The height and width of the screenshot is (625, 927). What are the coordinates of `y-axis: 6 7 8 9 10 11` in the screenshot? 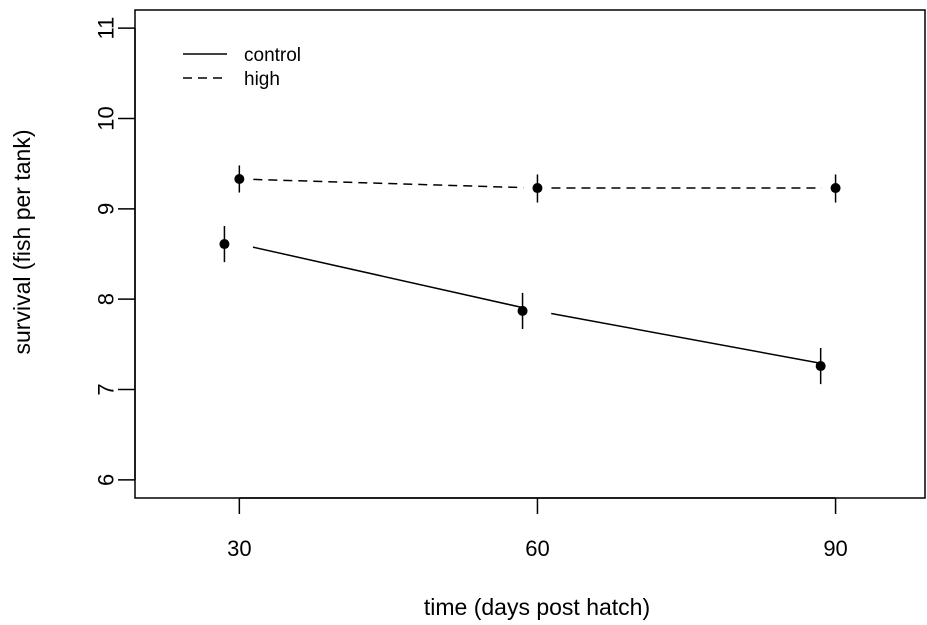 It's located at (115, 251).